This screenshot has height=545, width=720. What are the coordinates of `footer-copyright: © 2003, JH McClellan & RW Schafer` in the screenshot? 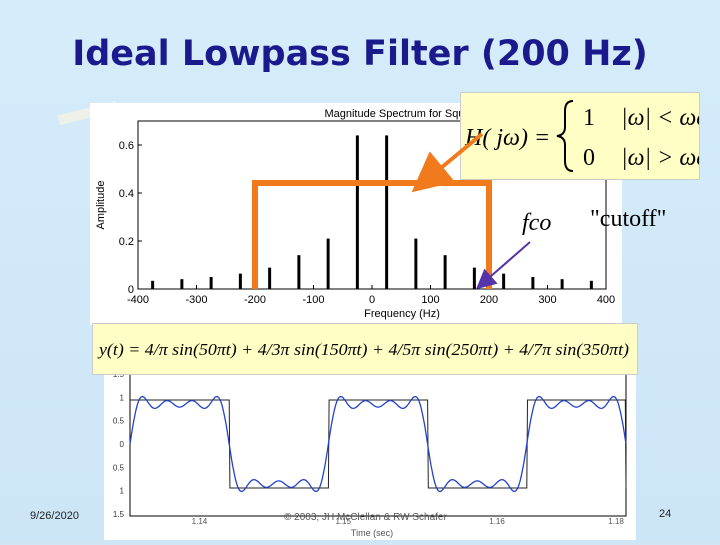 It's located at (365, 517).